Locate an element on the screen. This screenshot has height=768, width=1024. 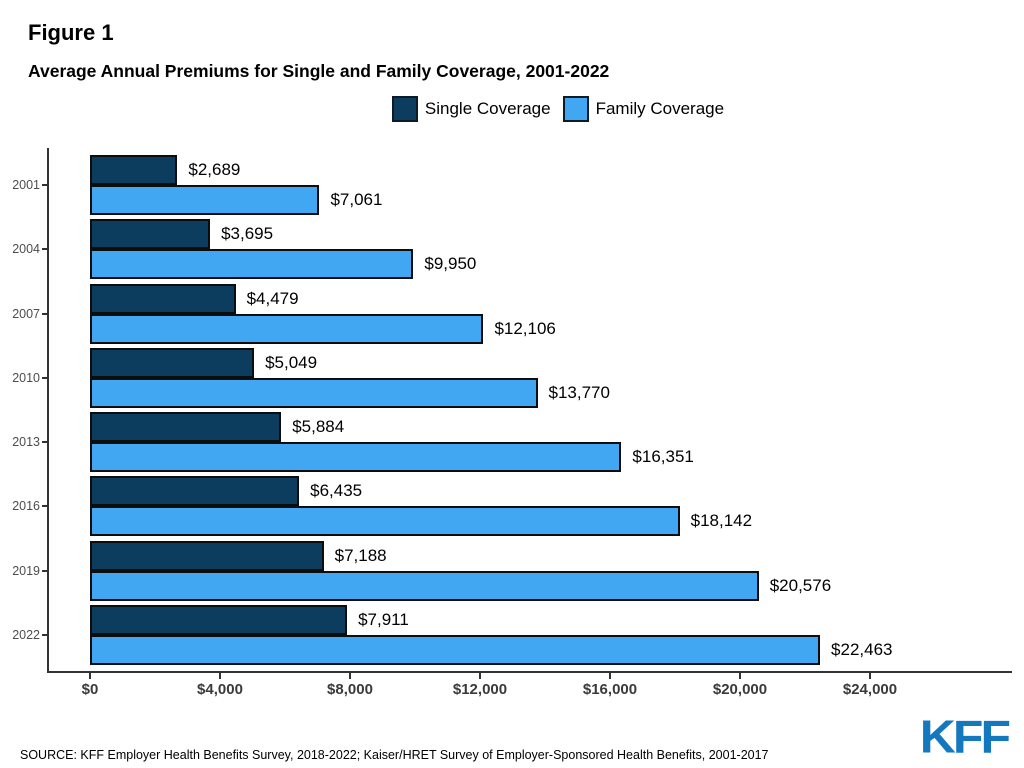
value-label-family-2010: $13,770 is located at coordinates (579, 392).